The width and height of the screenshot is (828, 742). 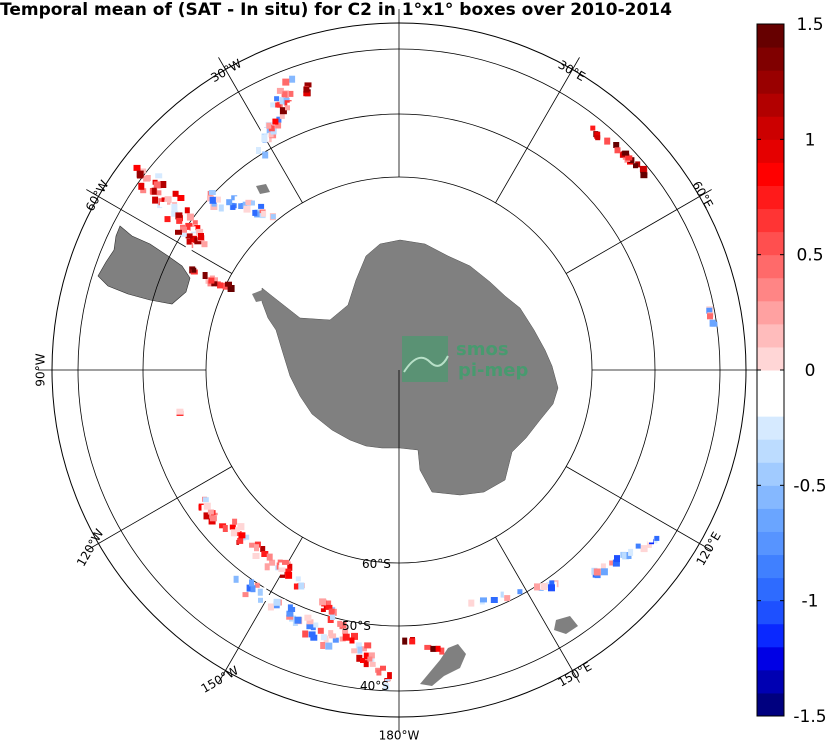 I want to click on meridian-label: 120°W, so click(x=90, y=547).